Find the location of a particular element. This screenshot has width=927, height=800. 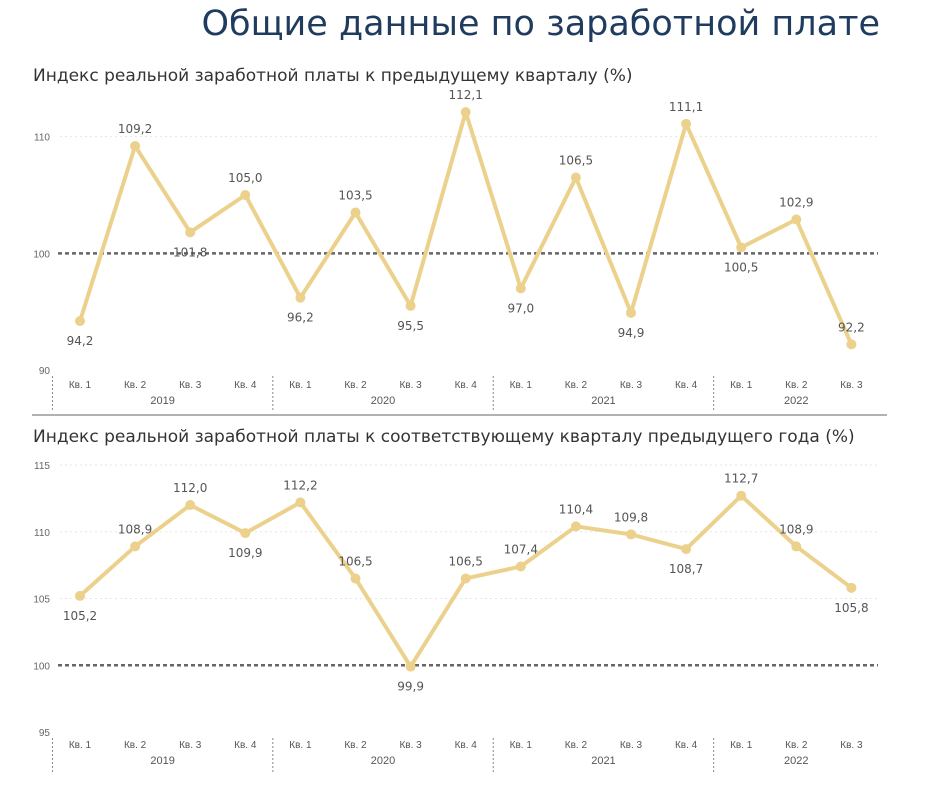

data-label: 105,2 is located at coordinates (80, 616).